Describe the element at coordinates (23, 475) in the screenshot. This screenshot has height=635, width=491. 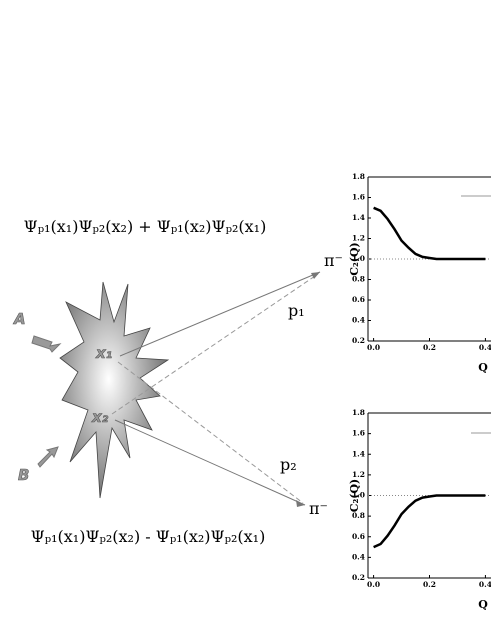
I see `beam-label: B` at that location.